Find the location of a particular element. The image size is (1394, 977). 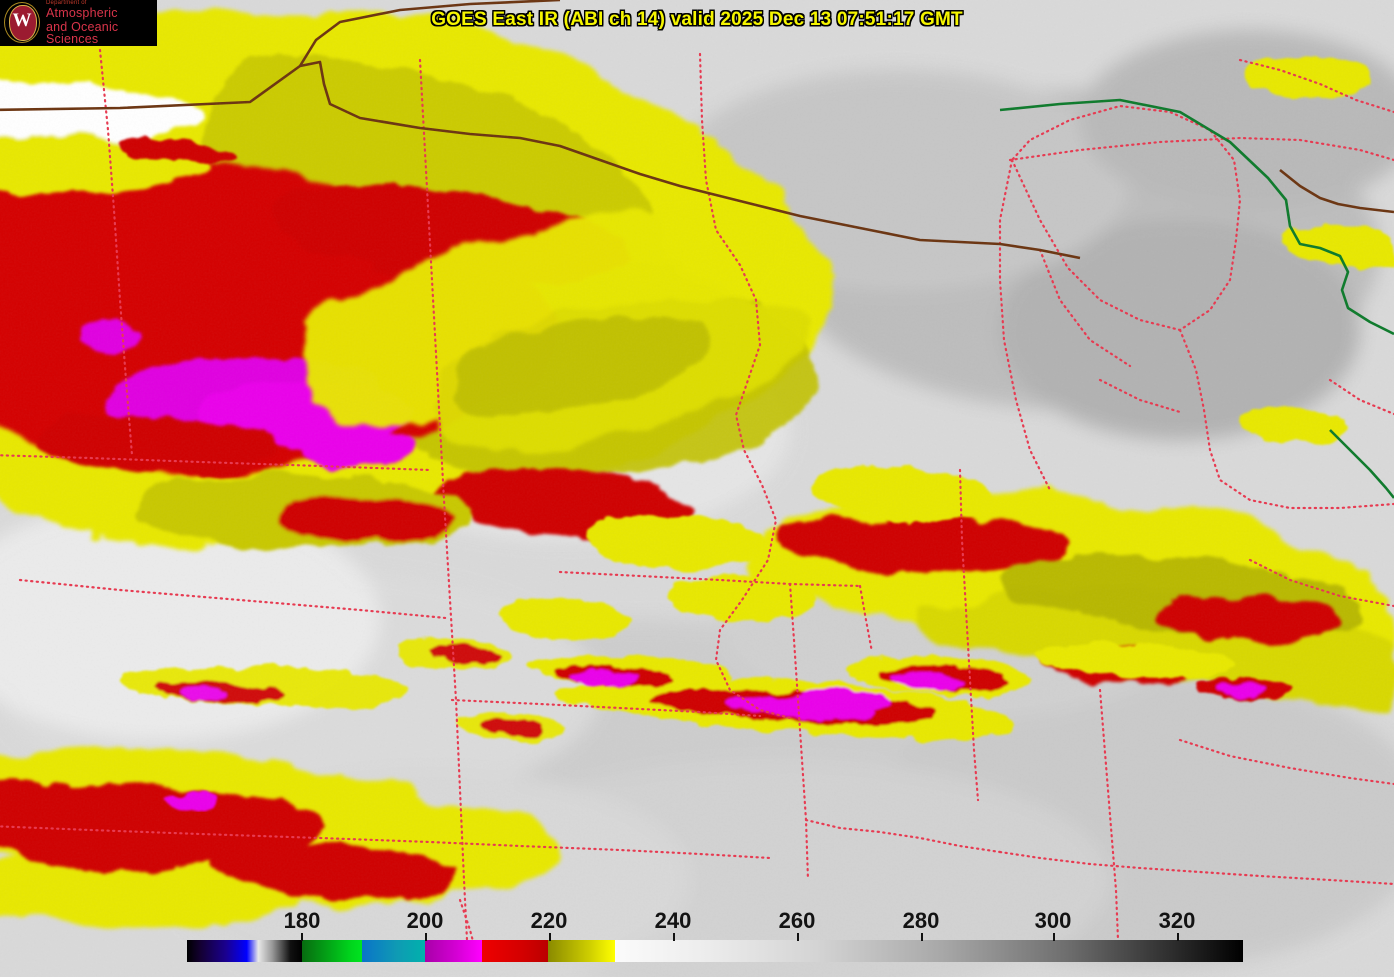

colorbar-segment-yellow is located at coordinates (581, 951).